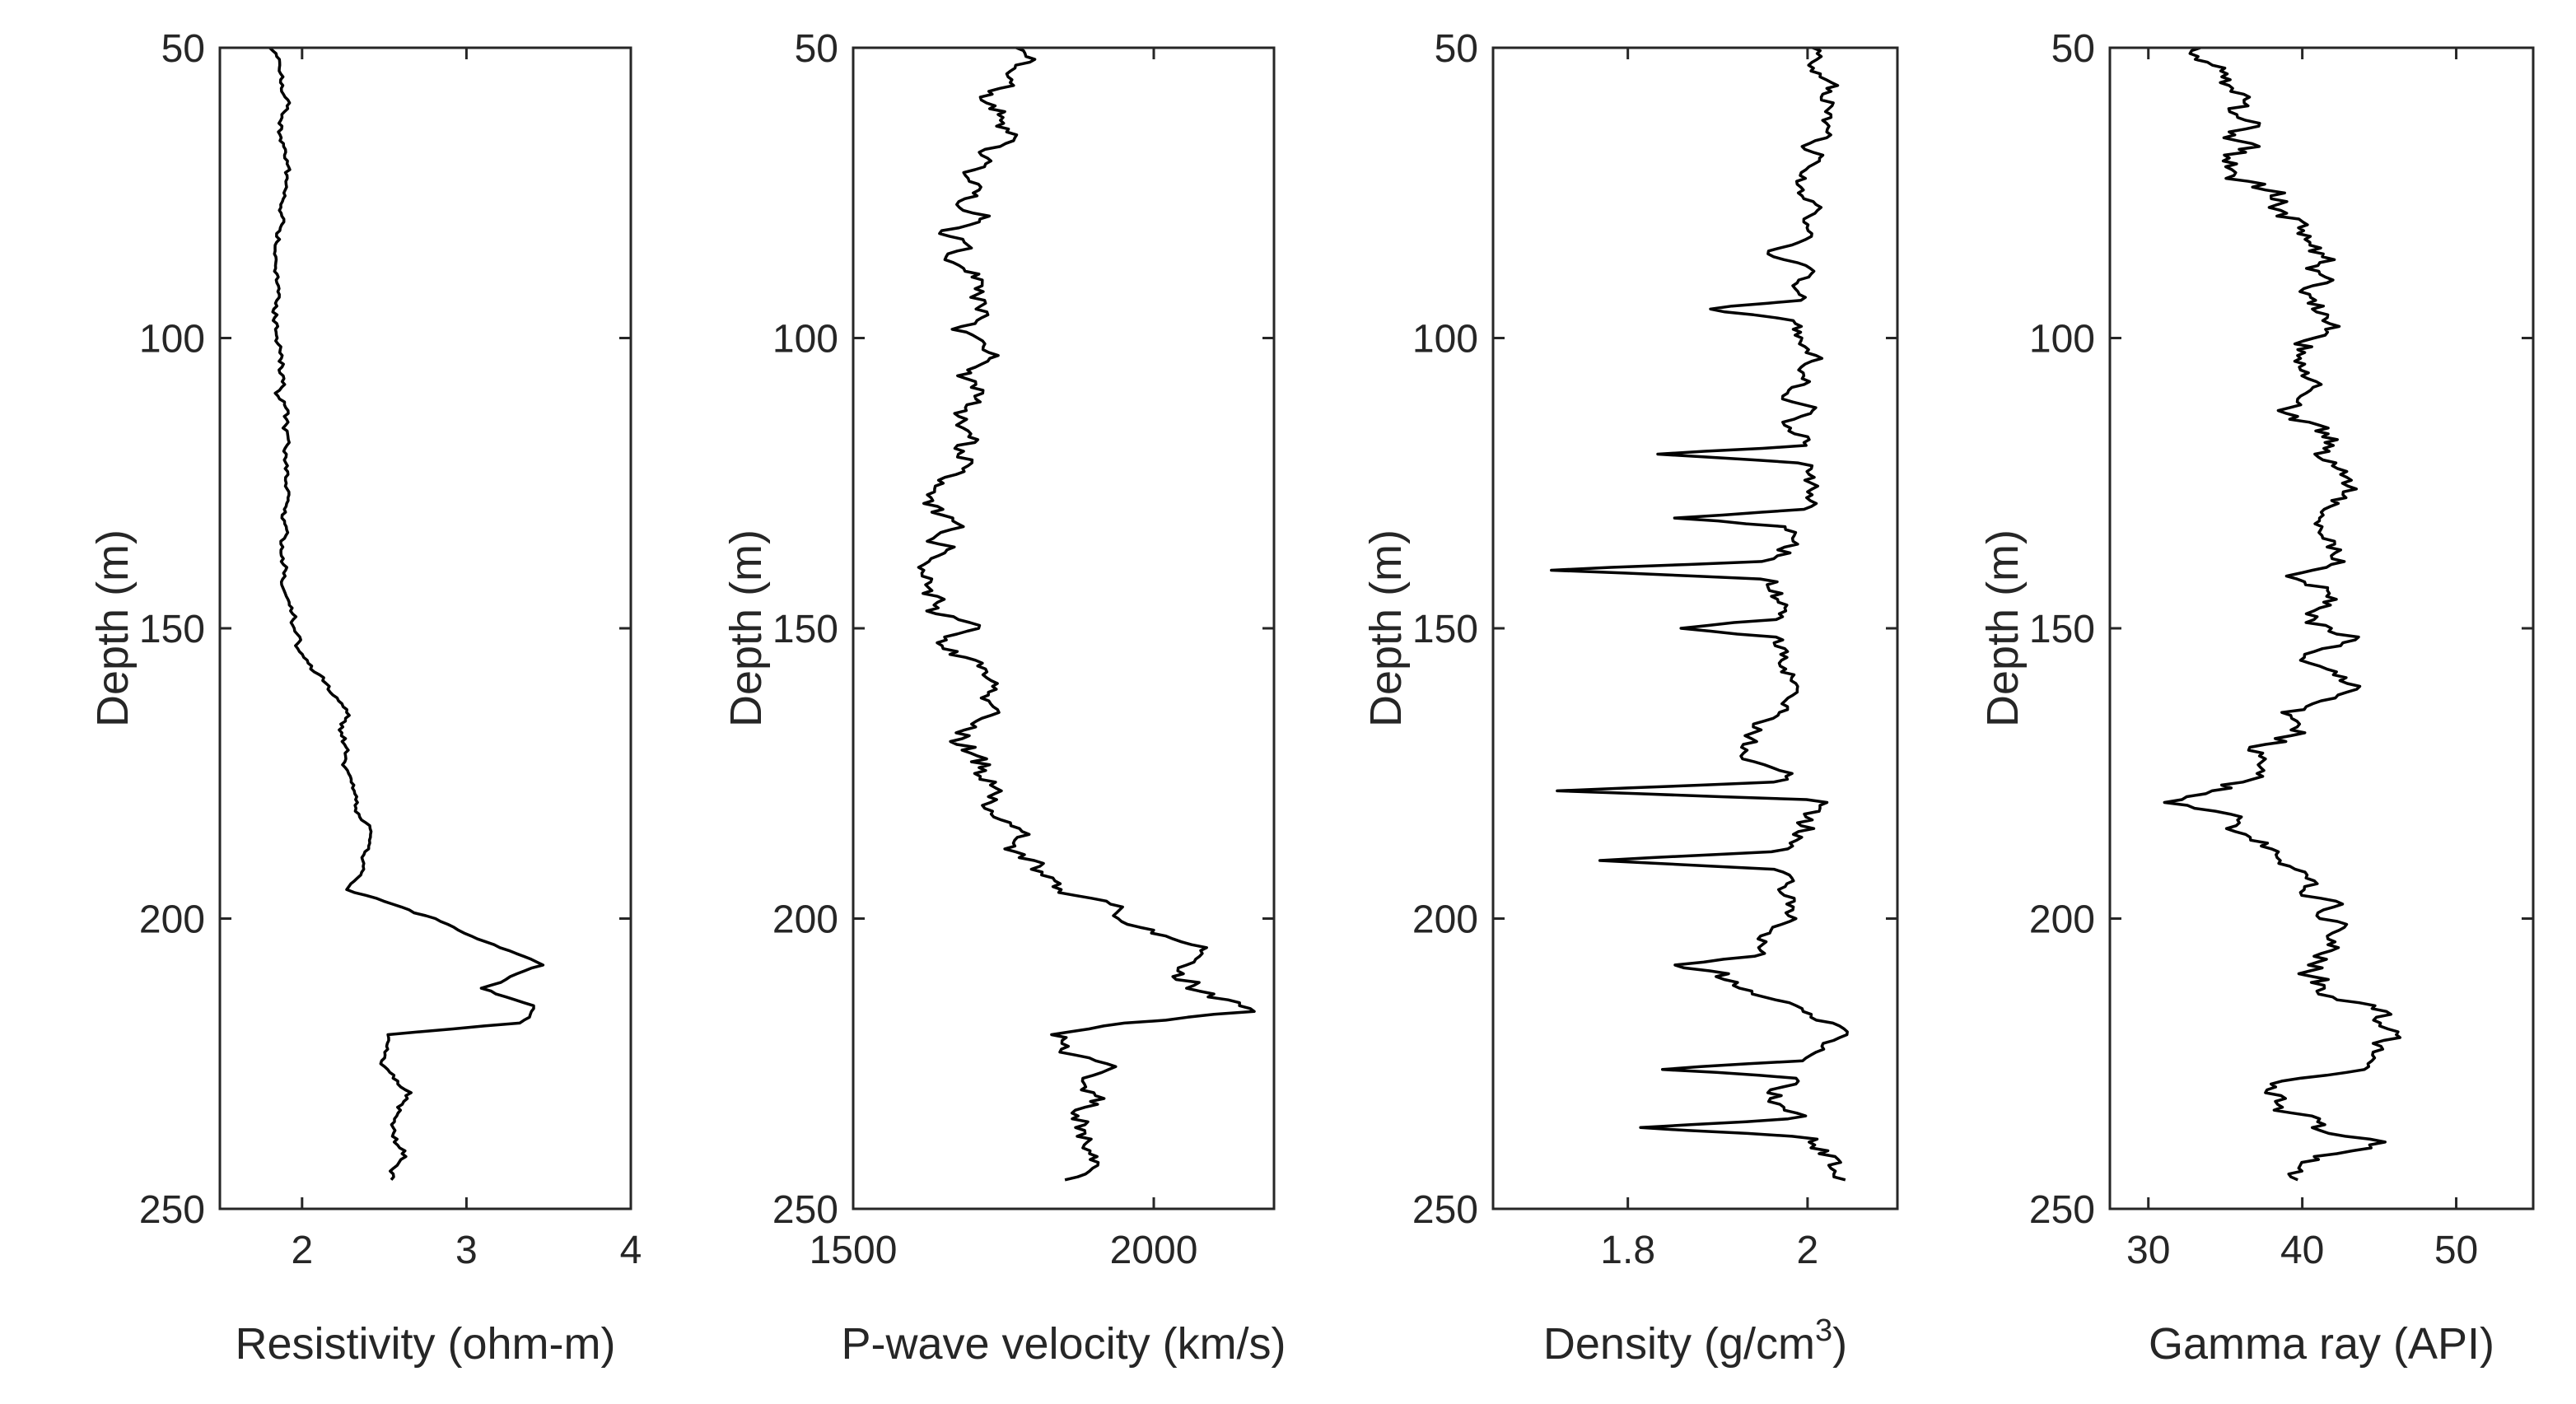 Image resolution: width=2576 pixels, height=1404 pixels. Describe the element at coordinates (1063, 1344) in the screenshot. I see `p-wave-velocity-xlabel: P-wave velocity (km/s)` at that location.